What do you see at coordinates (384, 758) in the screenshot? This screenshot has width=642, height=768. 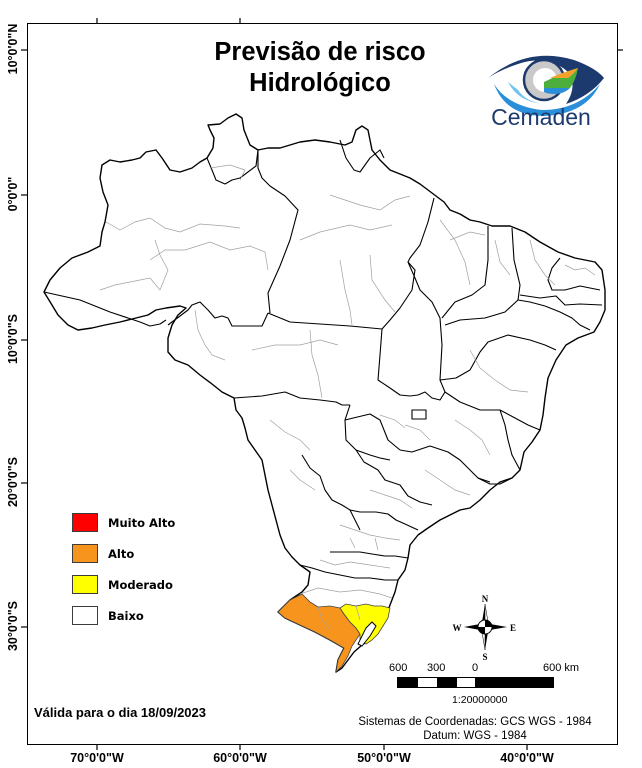 I see `lon-label-50w: 50°0'0"W` at bounding box center [384, 758].